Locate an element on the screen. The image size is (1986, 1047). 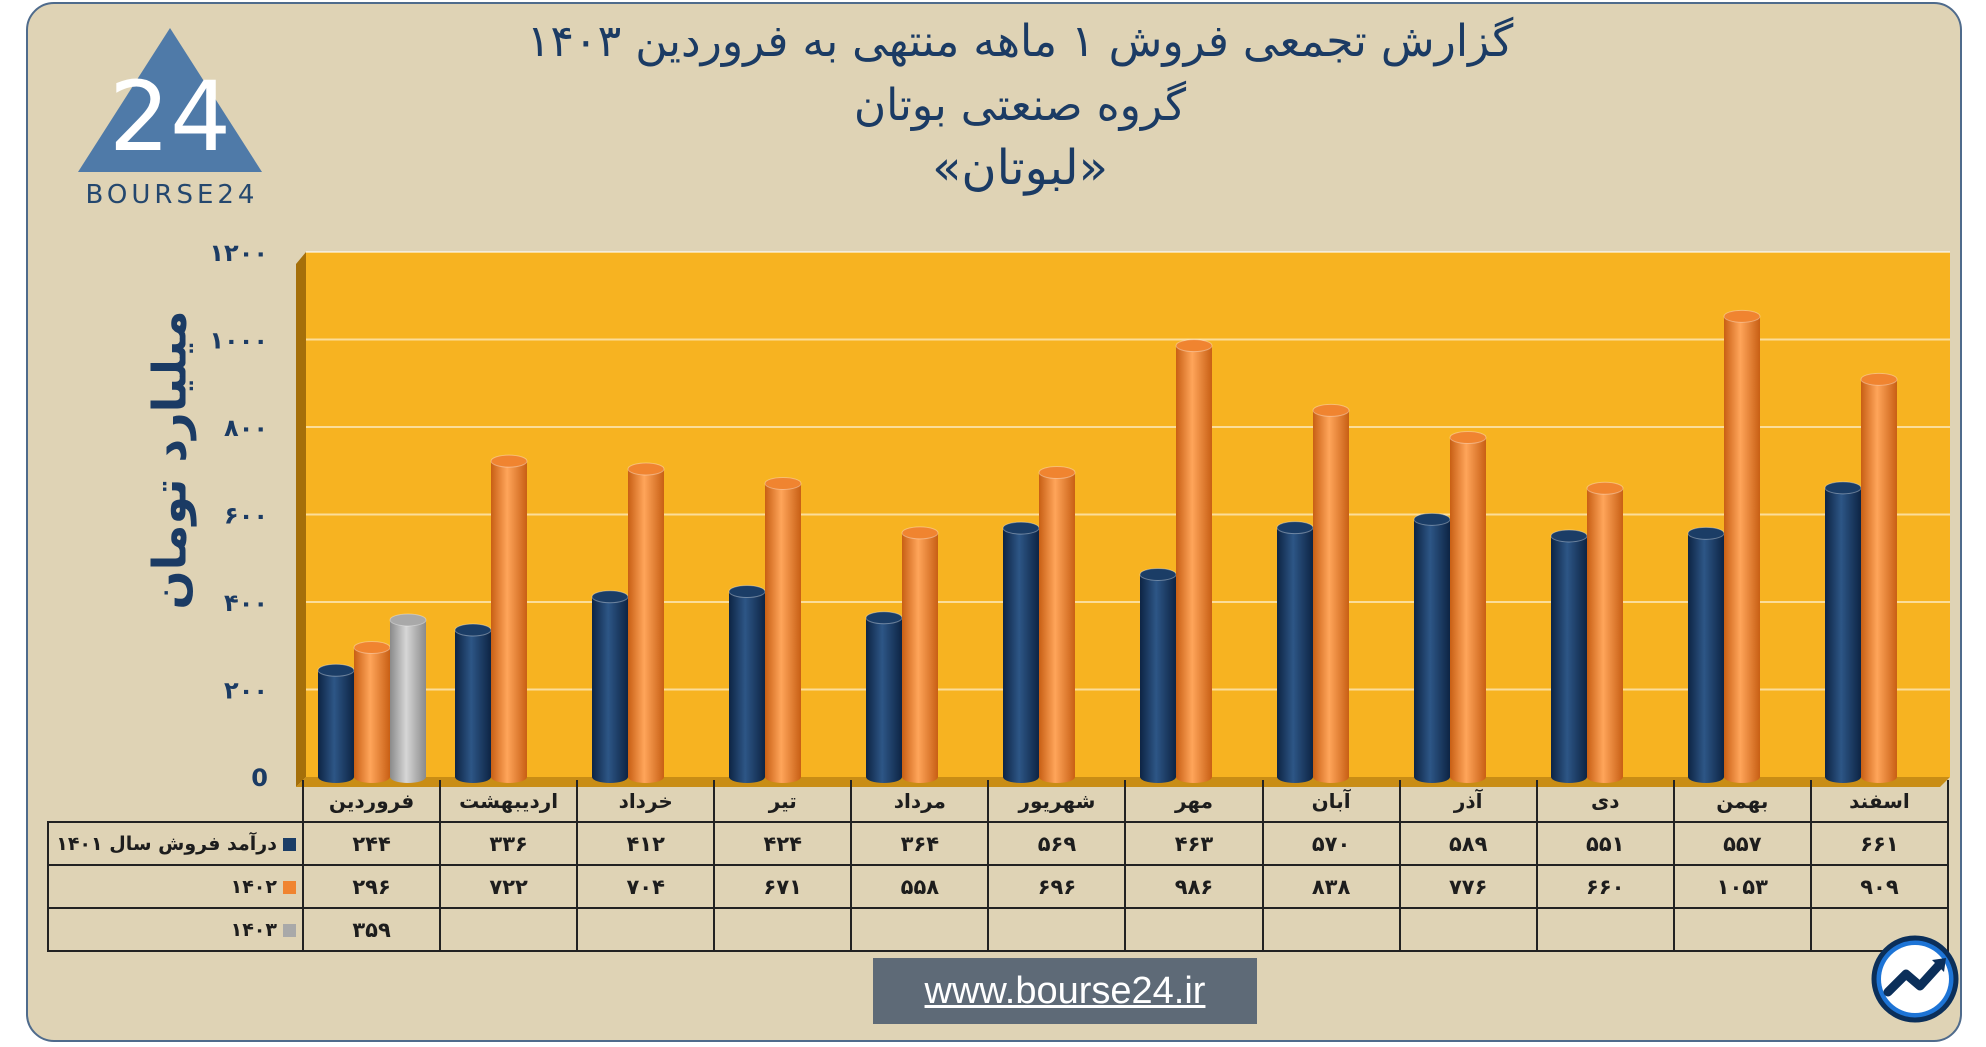
data-label: ۹۸۶ is located at coordinates (1194, 886).